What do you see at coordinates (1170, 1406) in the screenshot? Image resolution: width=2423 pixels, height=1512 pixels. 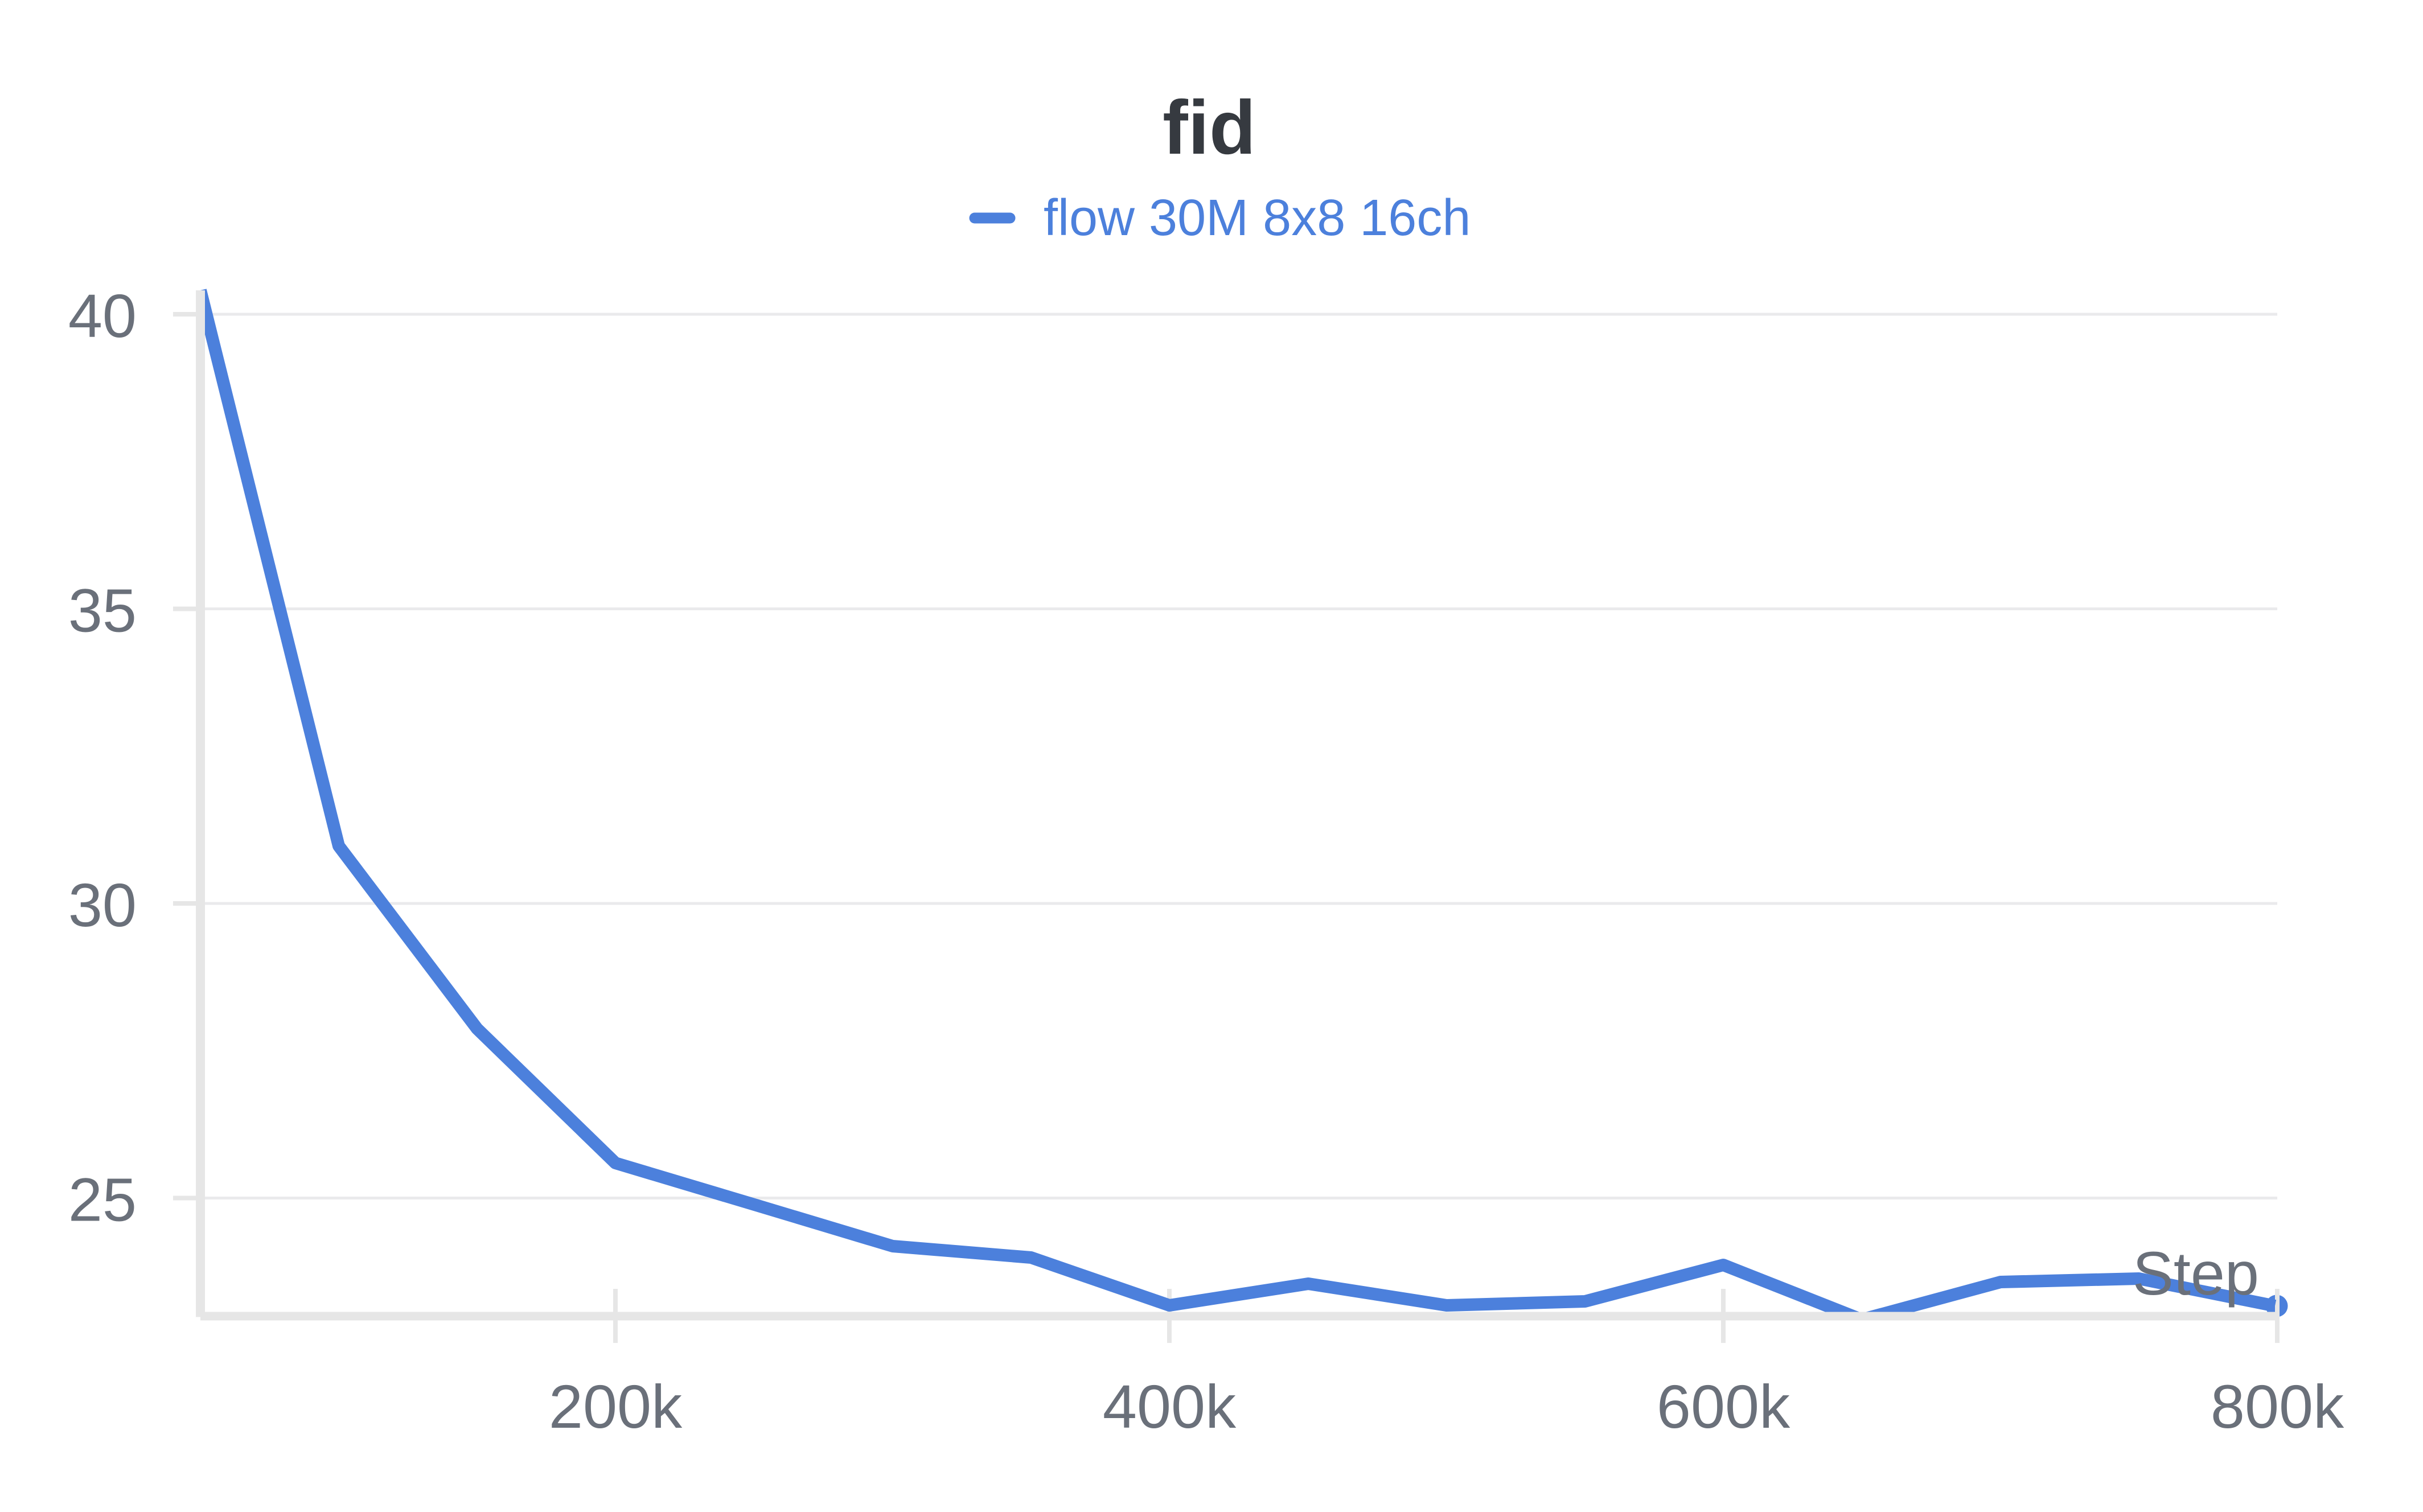 I see `svg-text: 400k` at bounding box center [1170, 1406].